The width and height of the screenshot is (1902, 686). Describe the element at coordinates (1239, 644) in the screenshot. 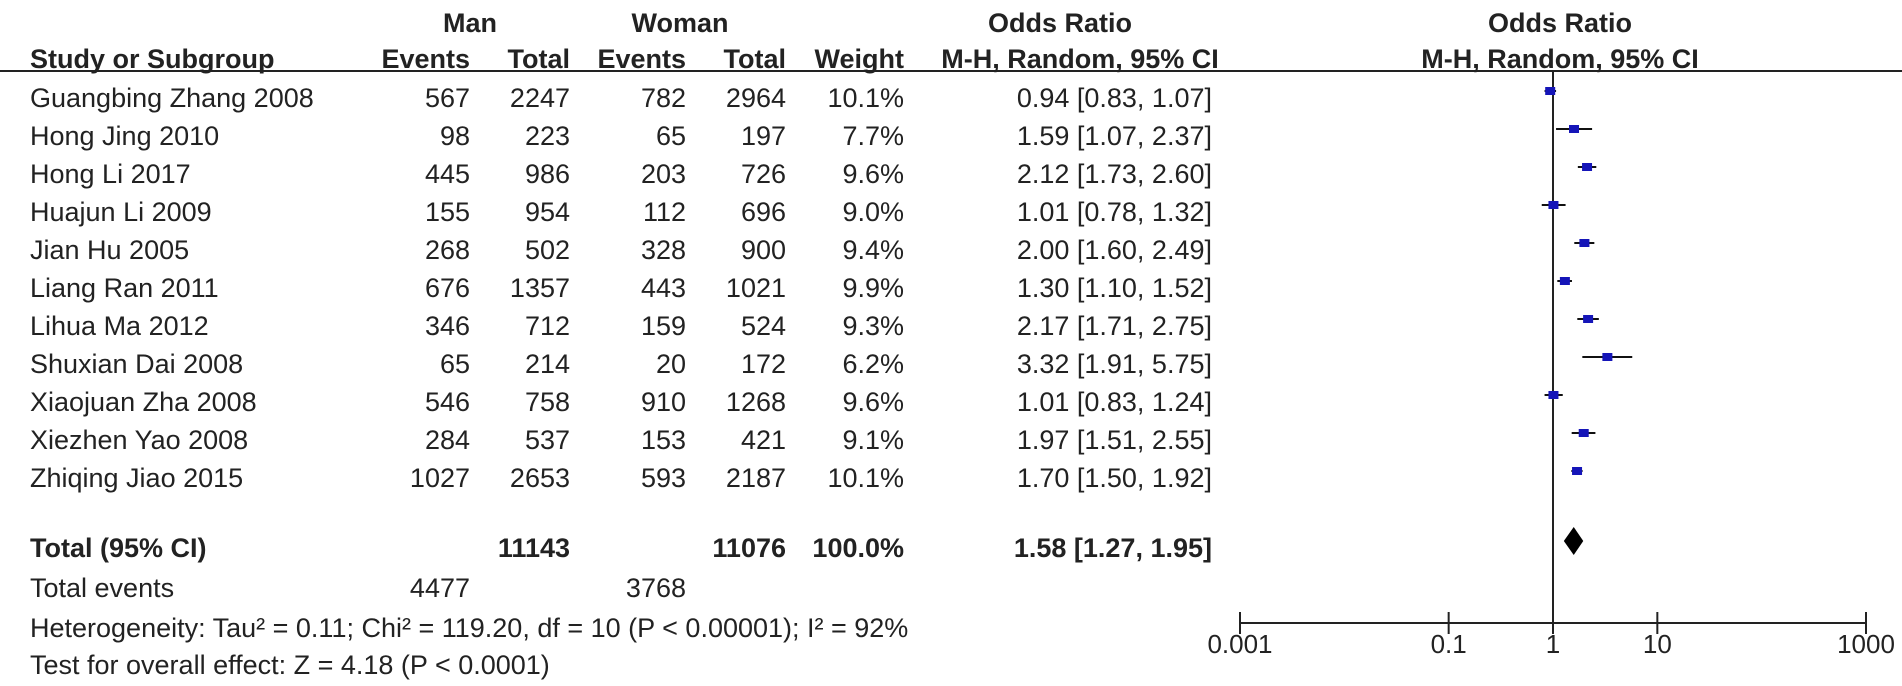

I see `x-tick-label: 0.001` at that location.